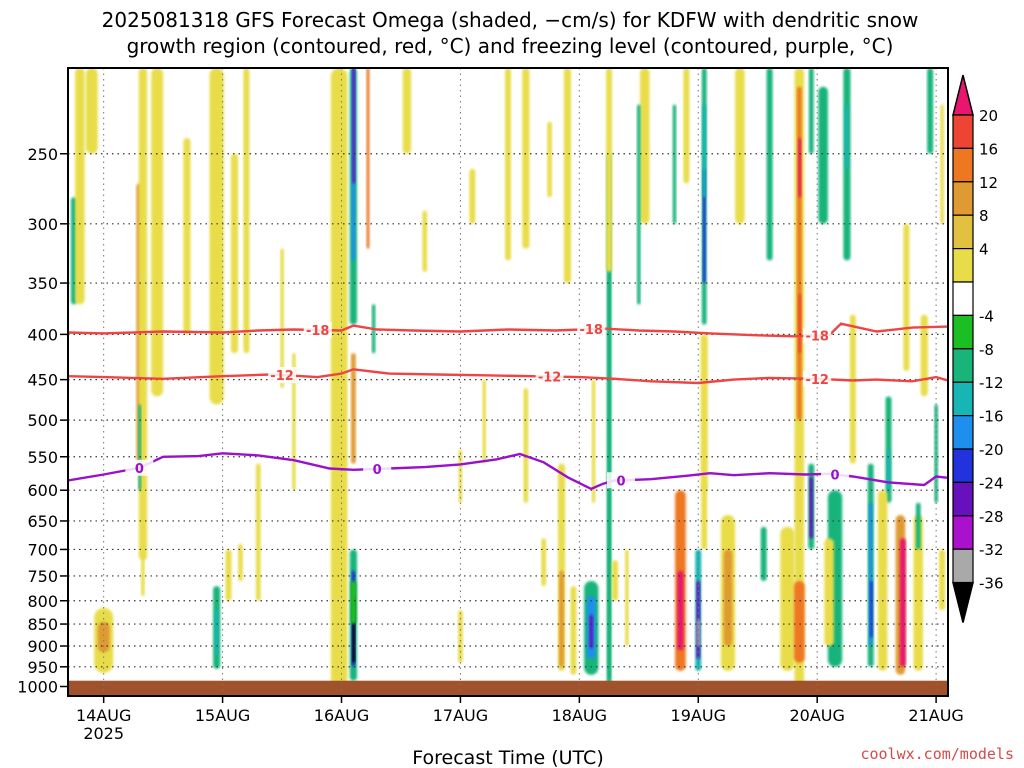  I want to click on y-tick-label-1000: 1000, so click(37, 687).